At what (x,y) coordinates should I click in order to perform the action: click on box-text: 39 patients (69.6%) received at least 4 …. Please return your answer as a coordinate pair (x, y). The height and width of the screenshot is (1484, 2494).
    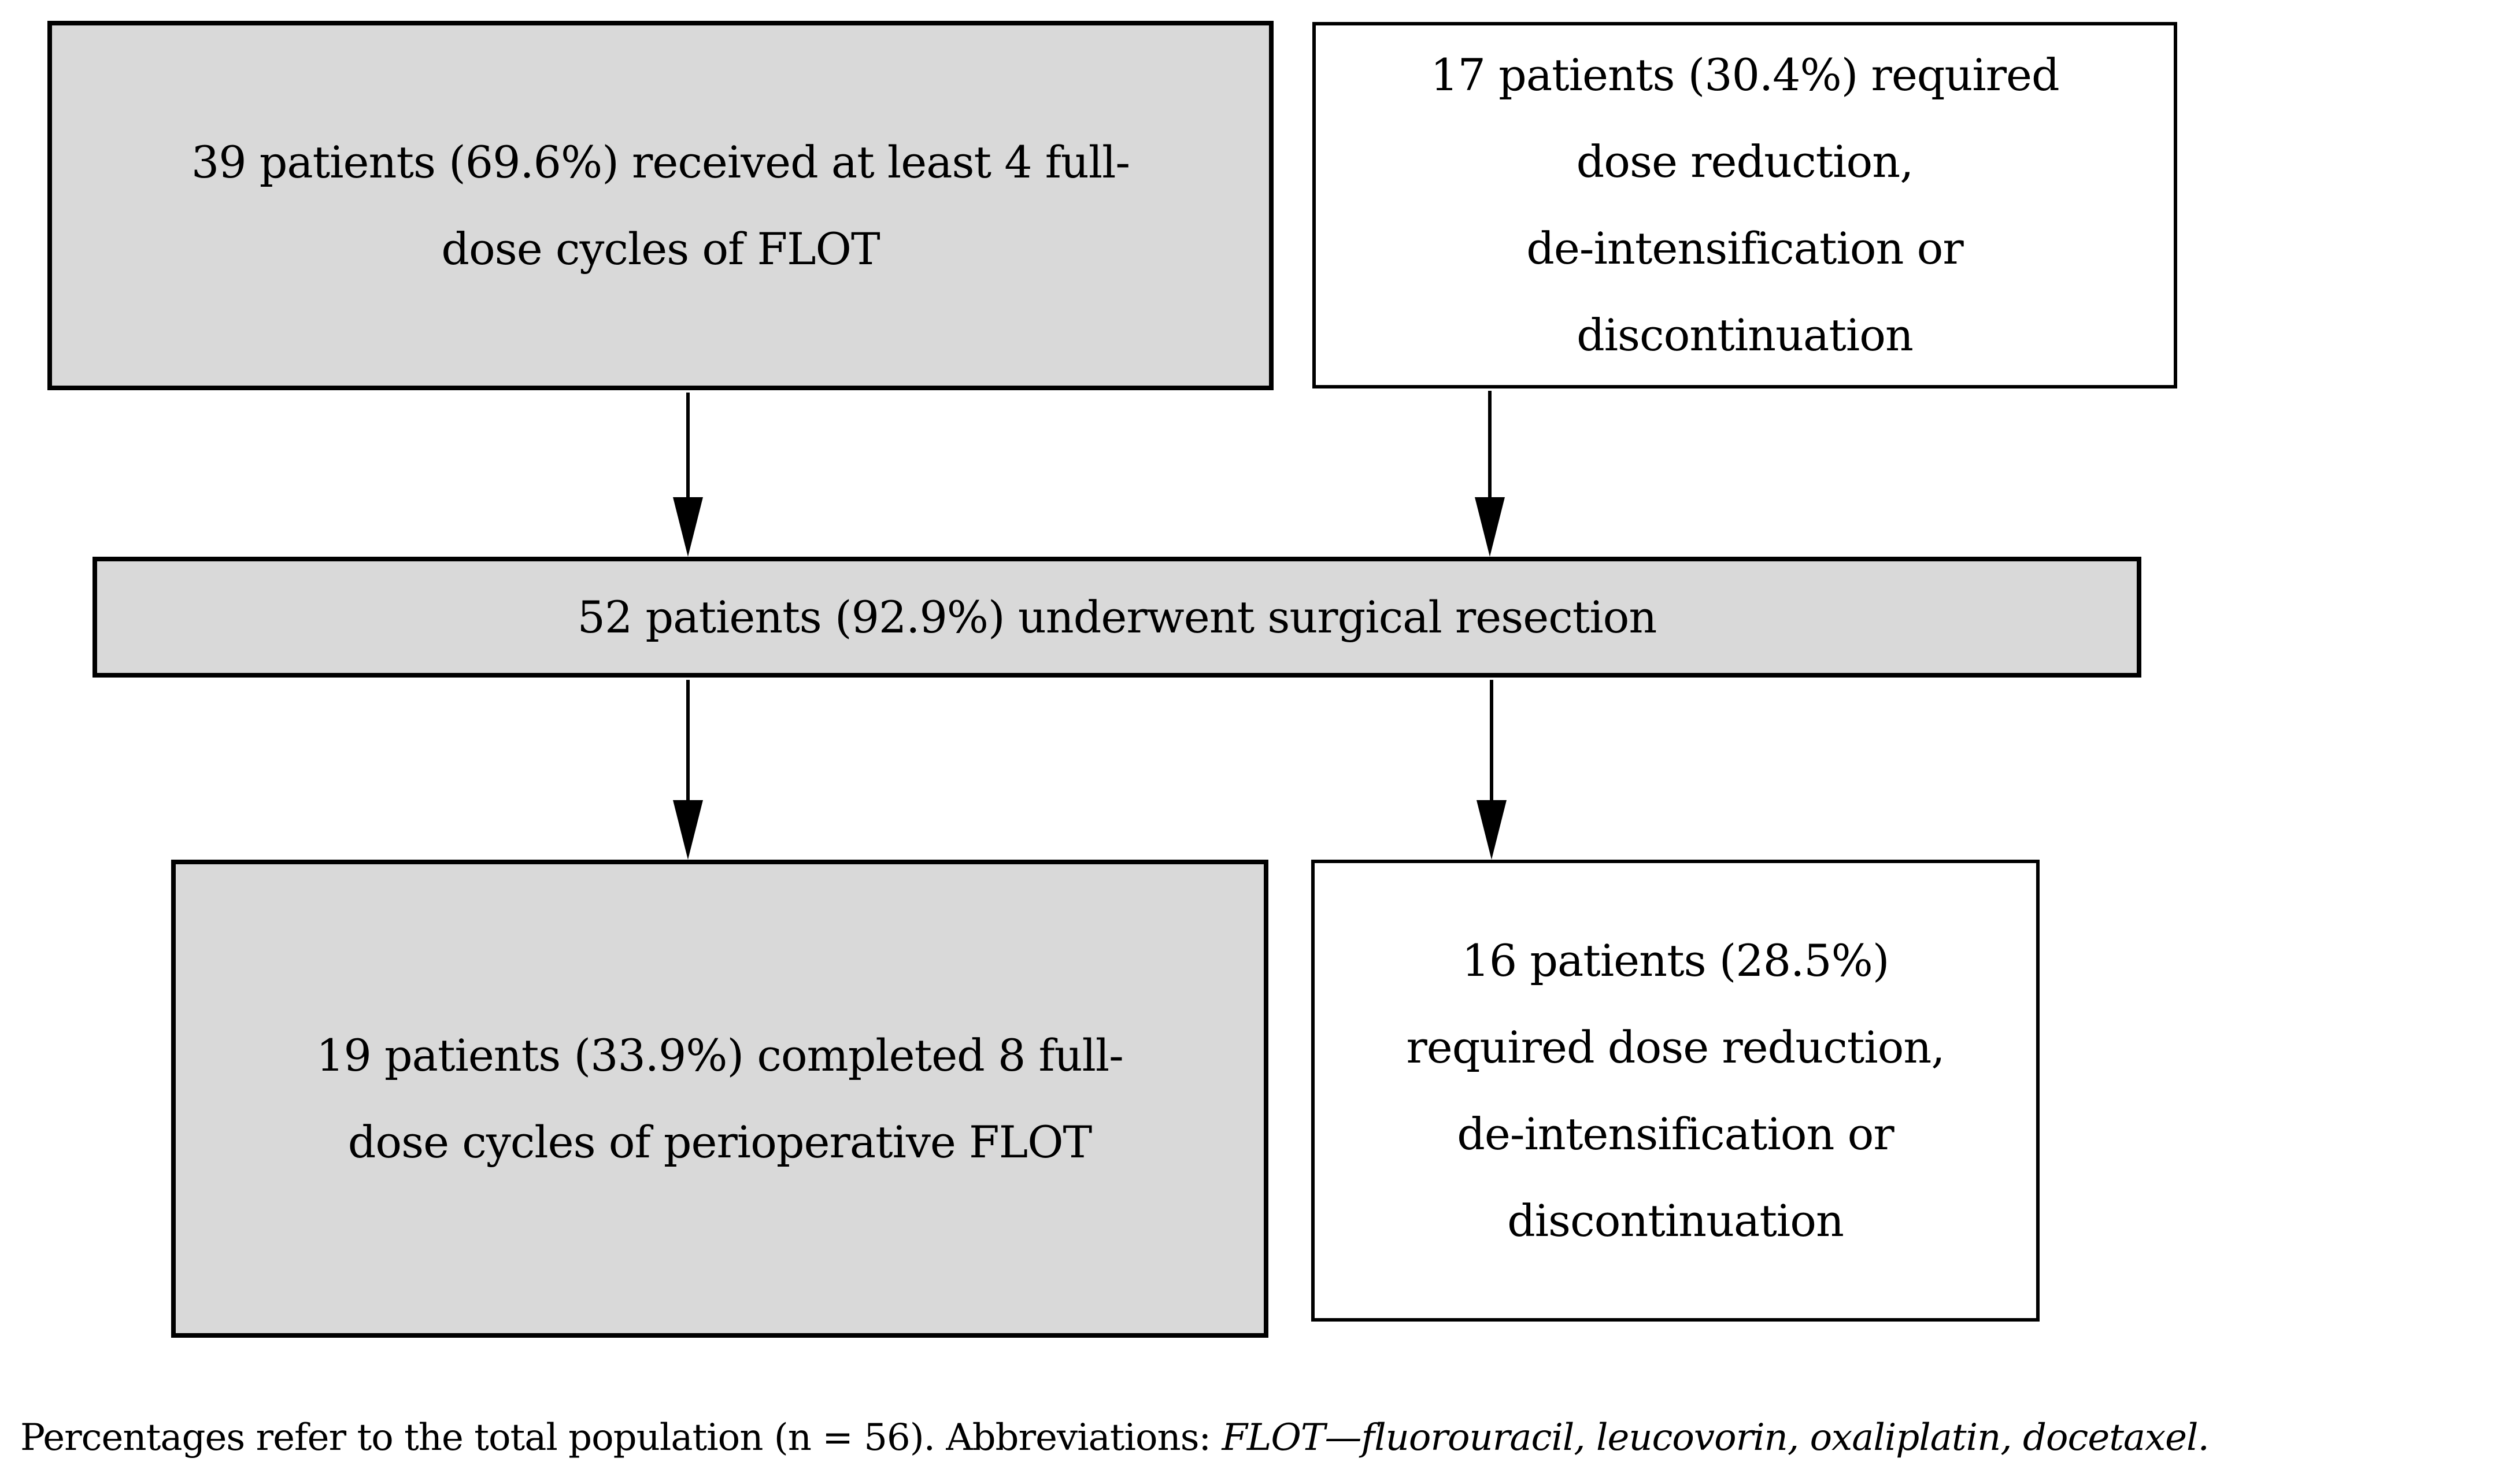
    Looking at the image, I should click on (660, 206).